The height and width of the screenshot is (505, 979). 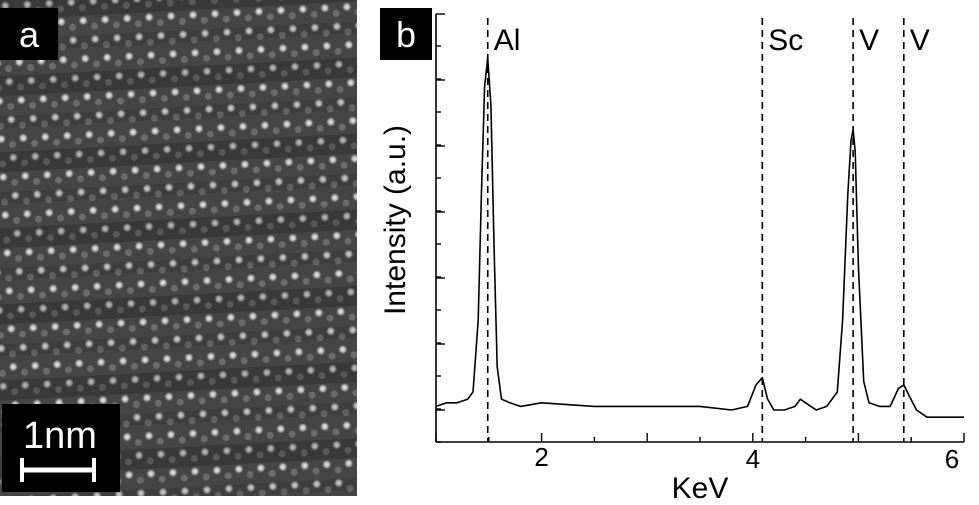 I want to click on x-axis-title: KeV, so click(x=700, y=488).